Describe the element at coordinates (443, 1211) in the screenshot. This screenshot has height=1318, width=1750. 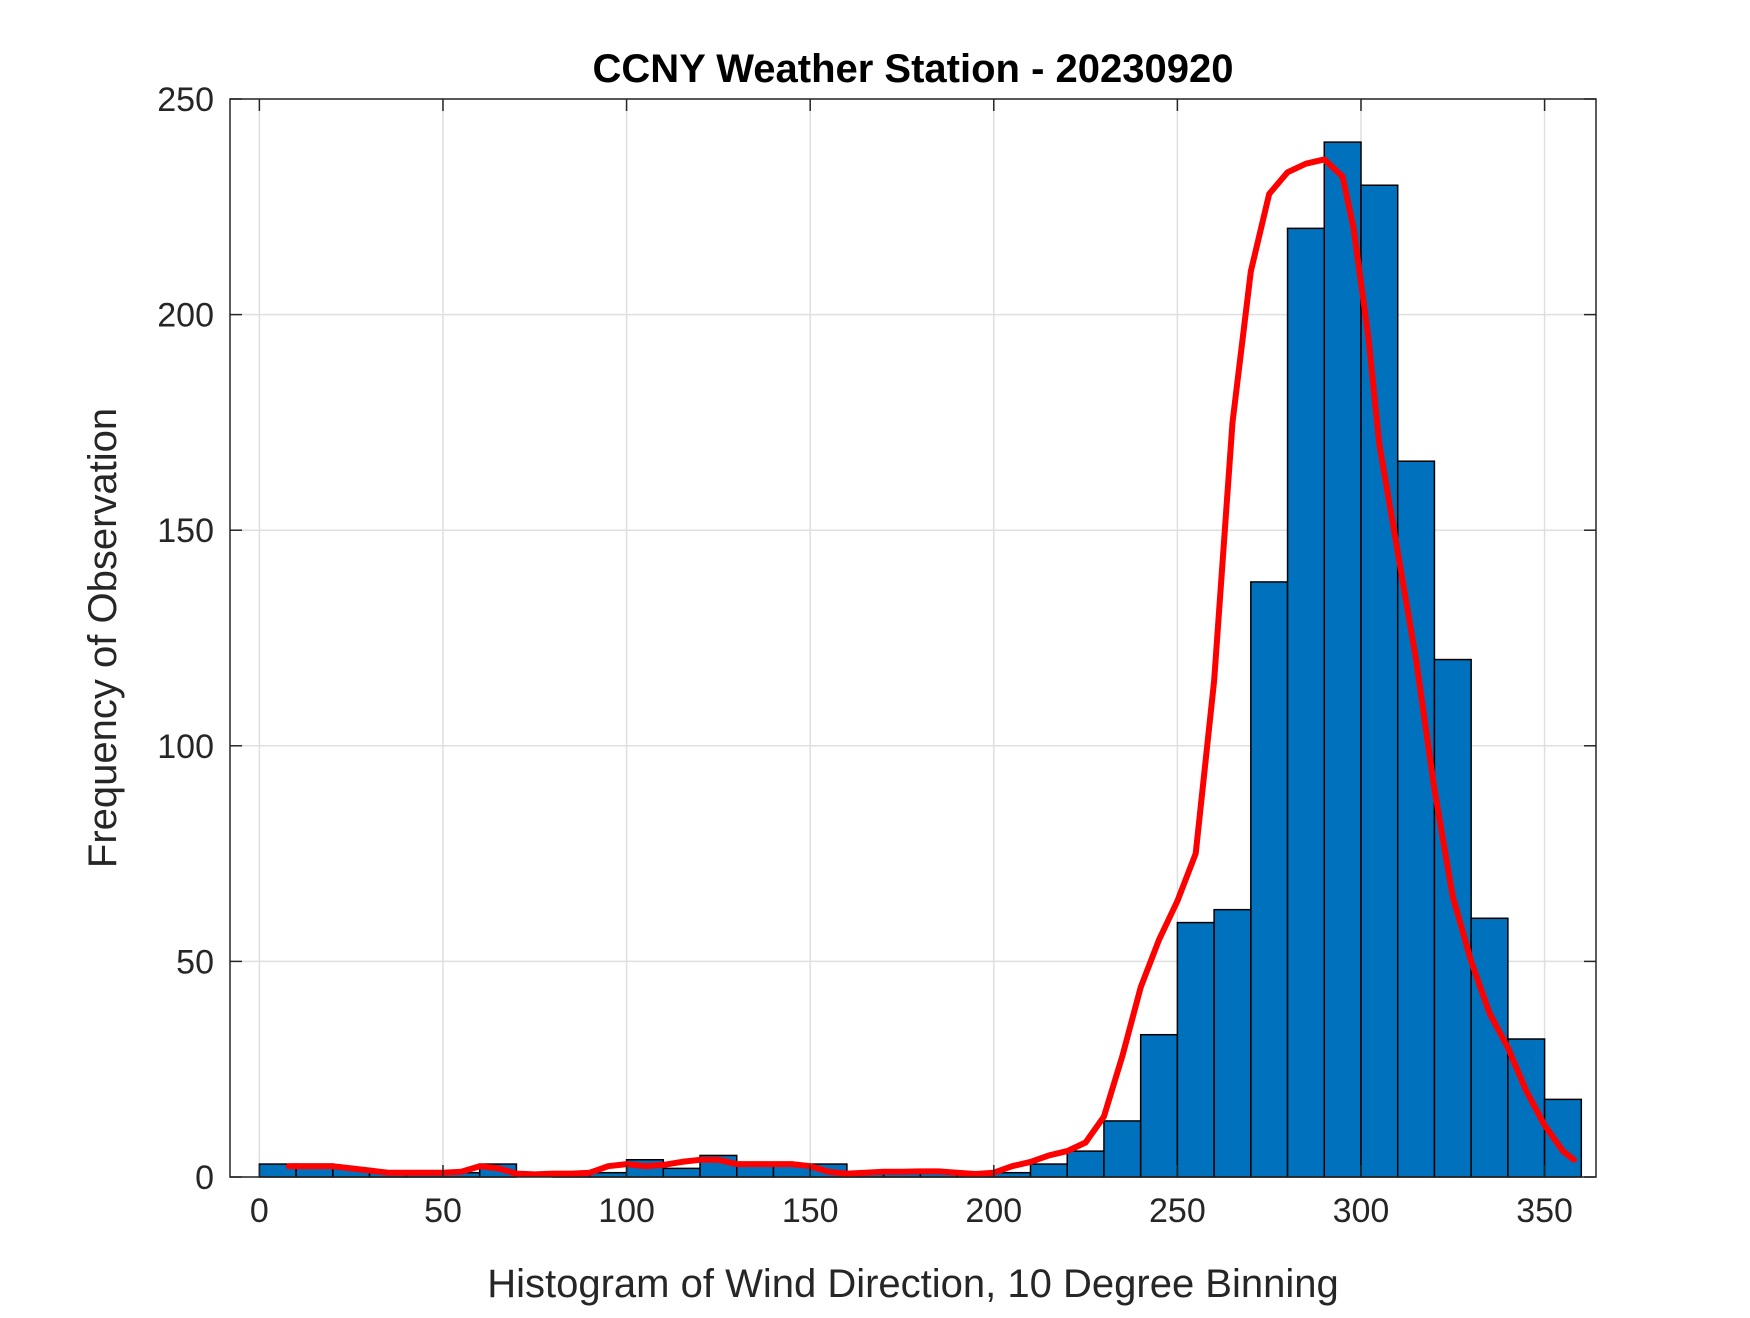
I see `x-tick-label: 50` at that location.